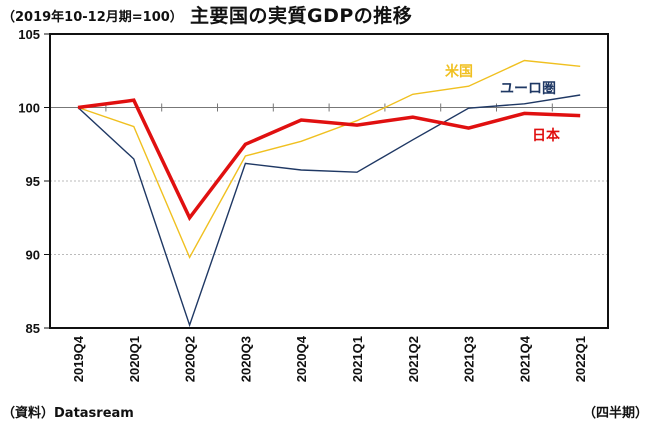  I want to click on x-tick-label: 2021Q1, so click(357, 359).